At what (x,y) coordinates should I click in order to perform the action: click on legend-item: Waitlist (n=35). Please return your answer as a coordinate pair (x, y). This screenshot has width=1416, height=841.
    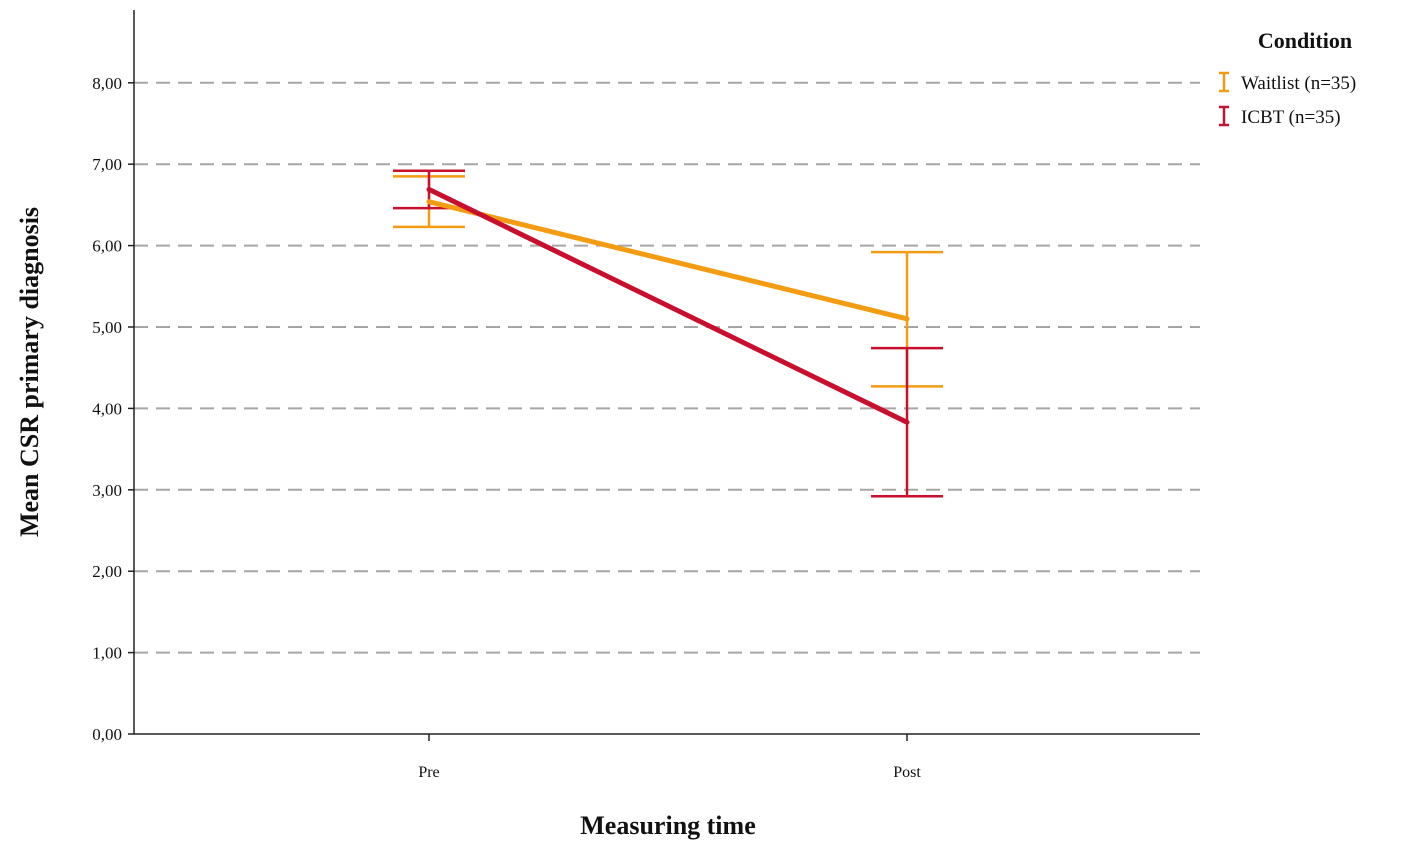
    Looking at the image, I should click on (1287, 82).